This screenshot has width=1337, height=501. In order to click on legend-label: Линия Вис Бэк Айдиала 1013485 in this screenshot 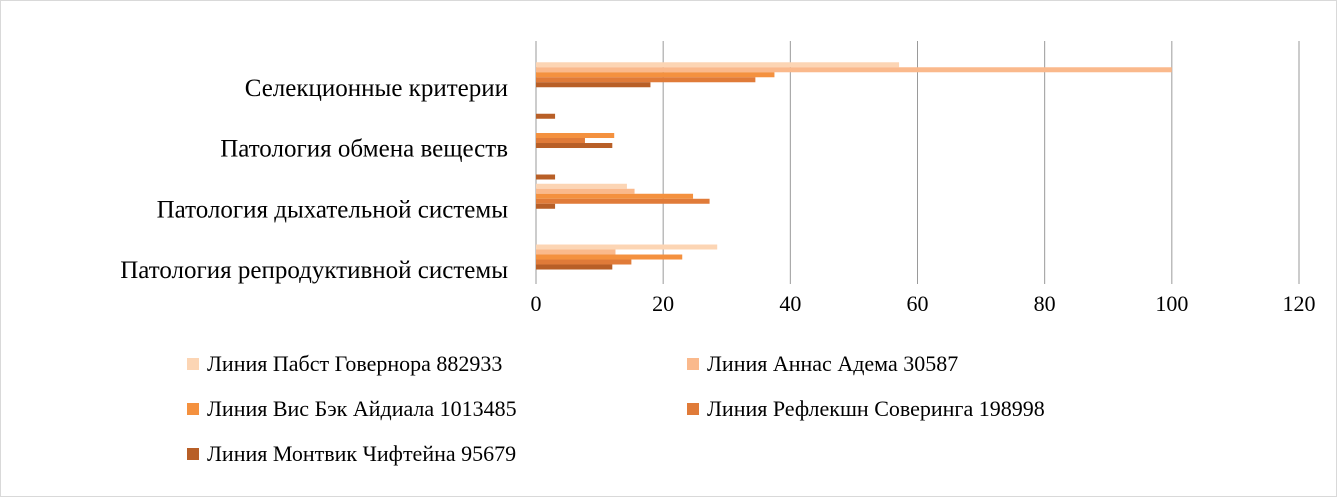, I will do `click(362, 408)`.